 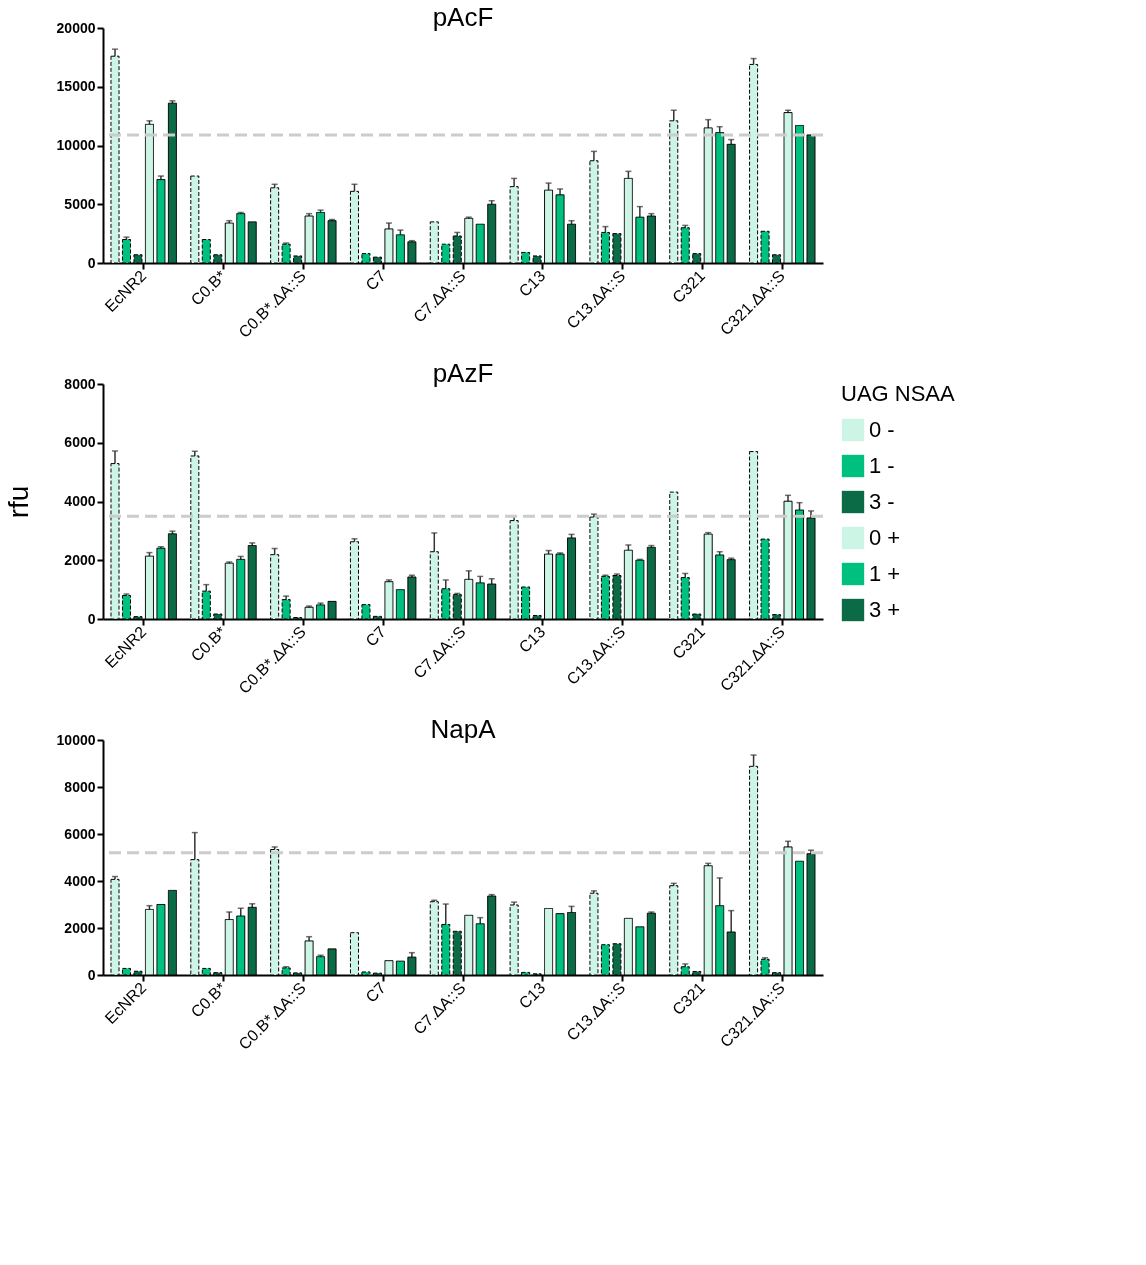 I want to click on y-tick-label: 20000, so click(x=76, y=27).